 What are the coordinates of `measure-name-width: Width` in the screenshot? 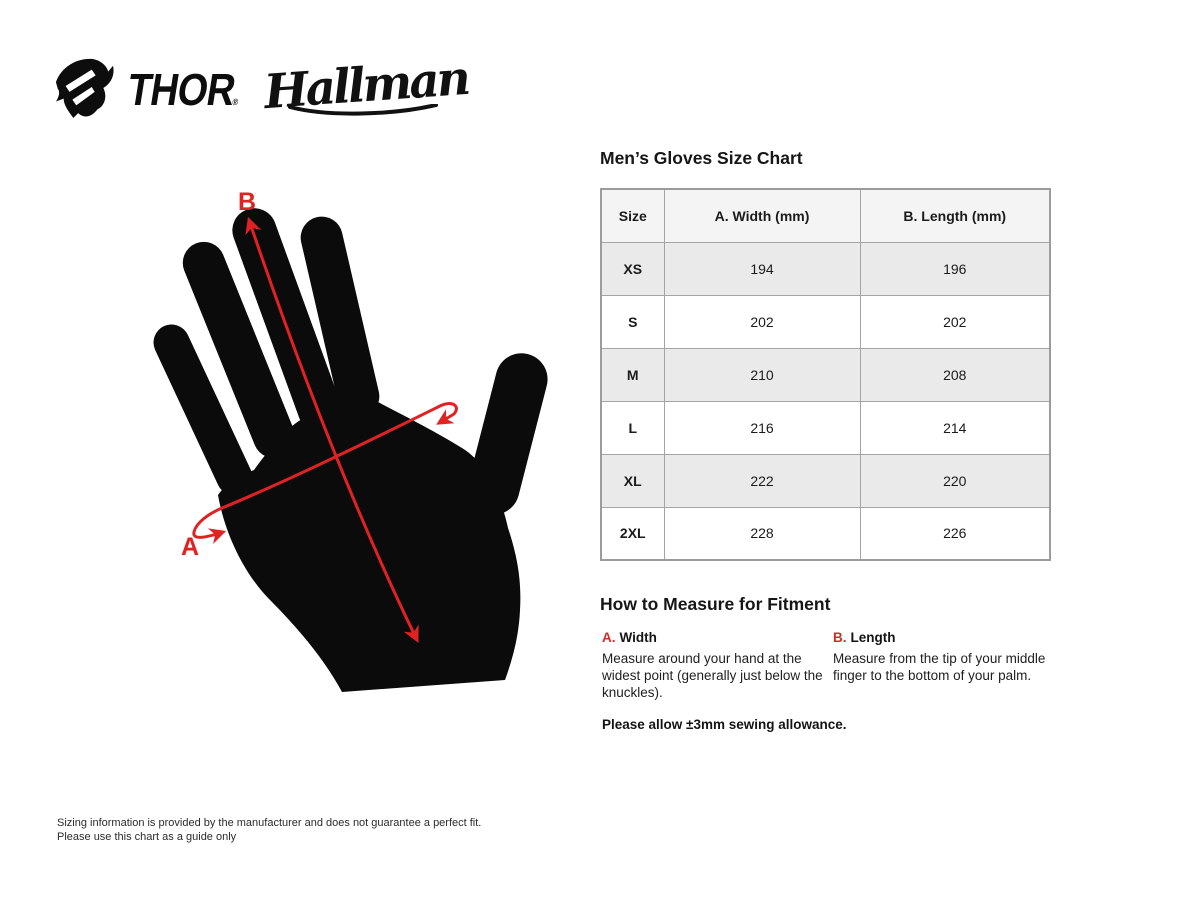 It's located at (638, 637).